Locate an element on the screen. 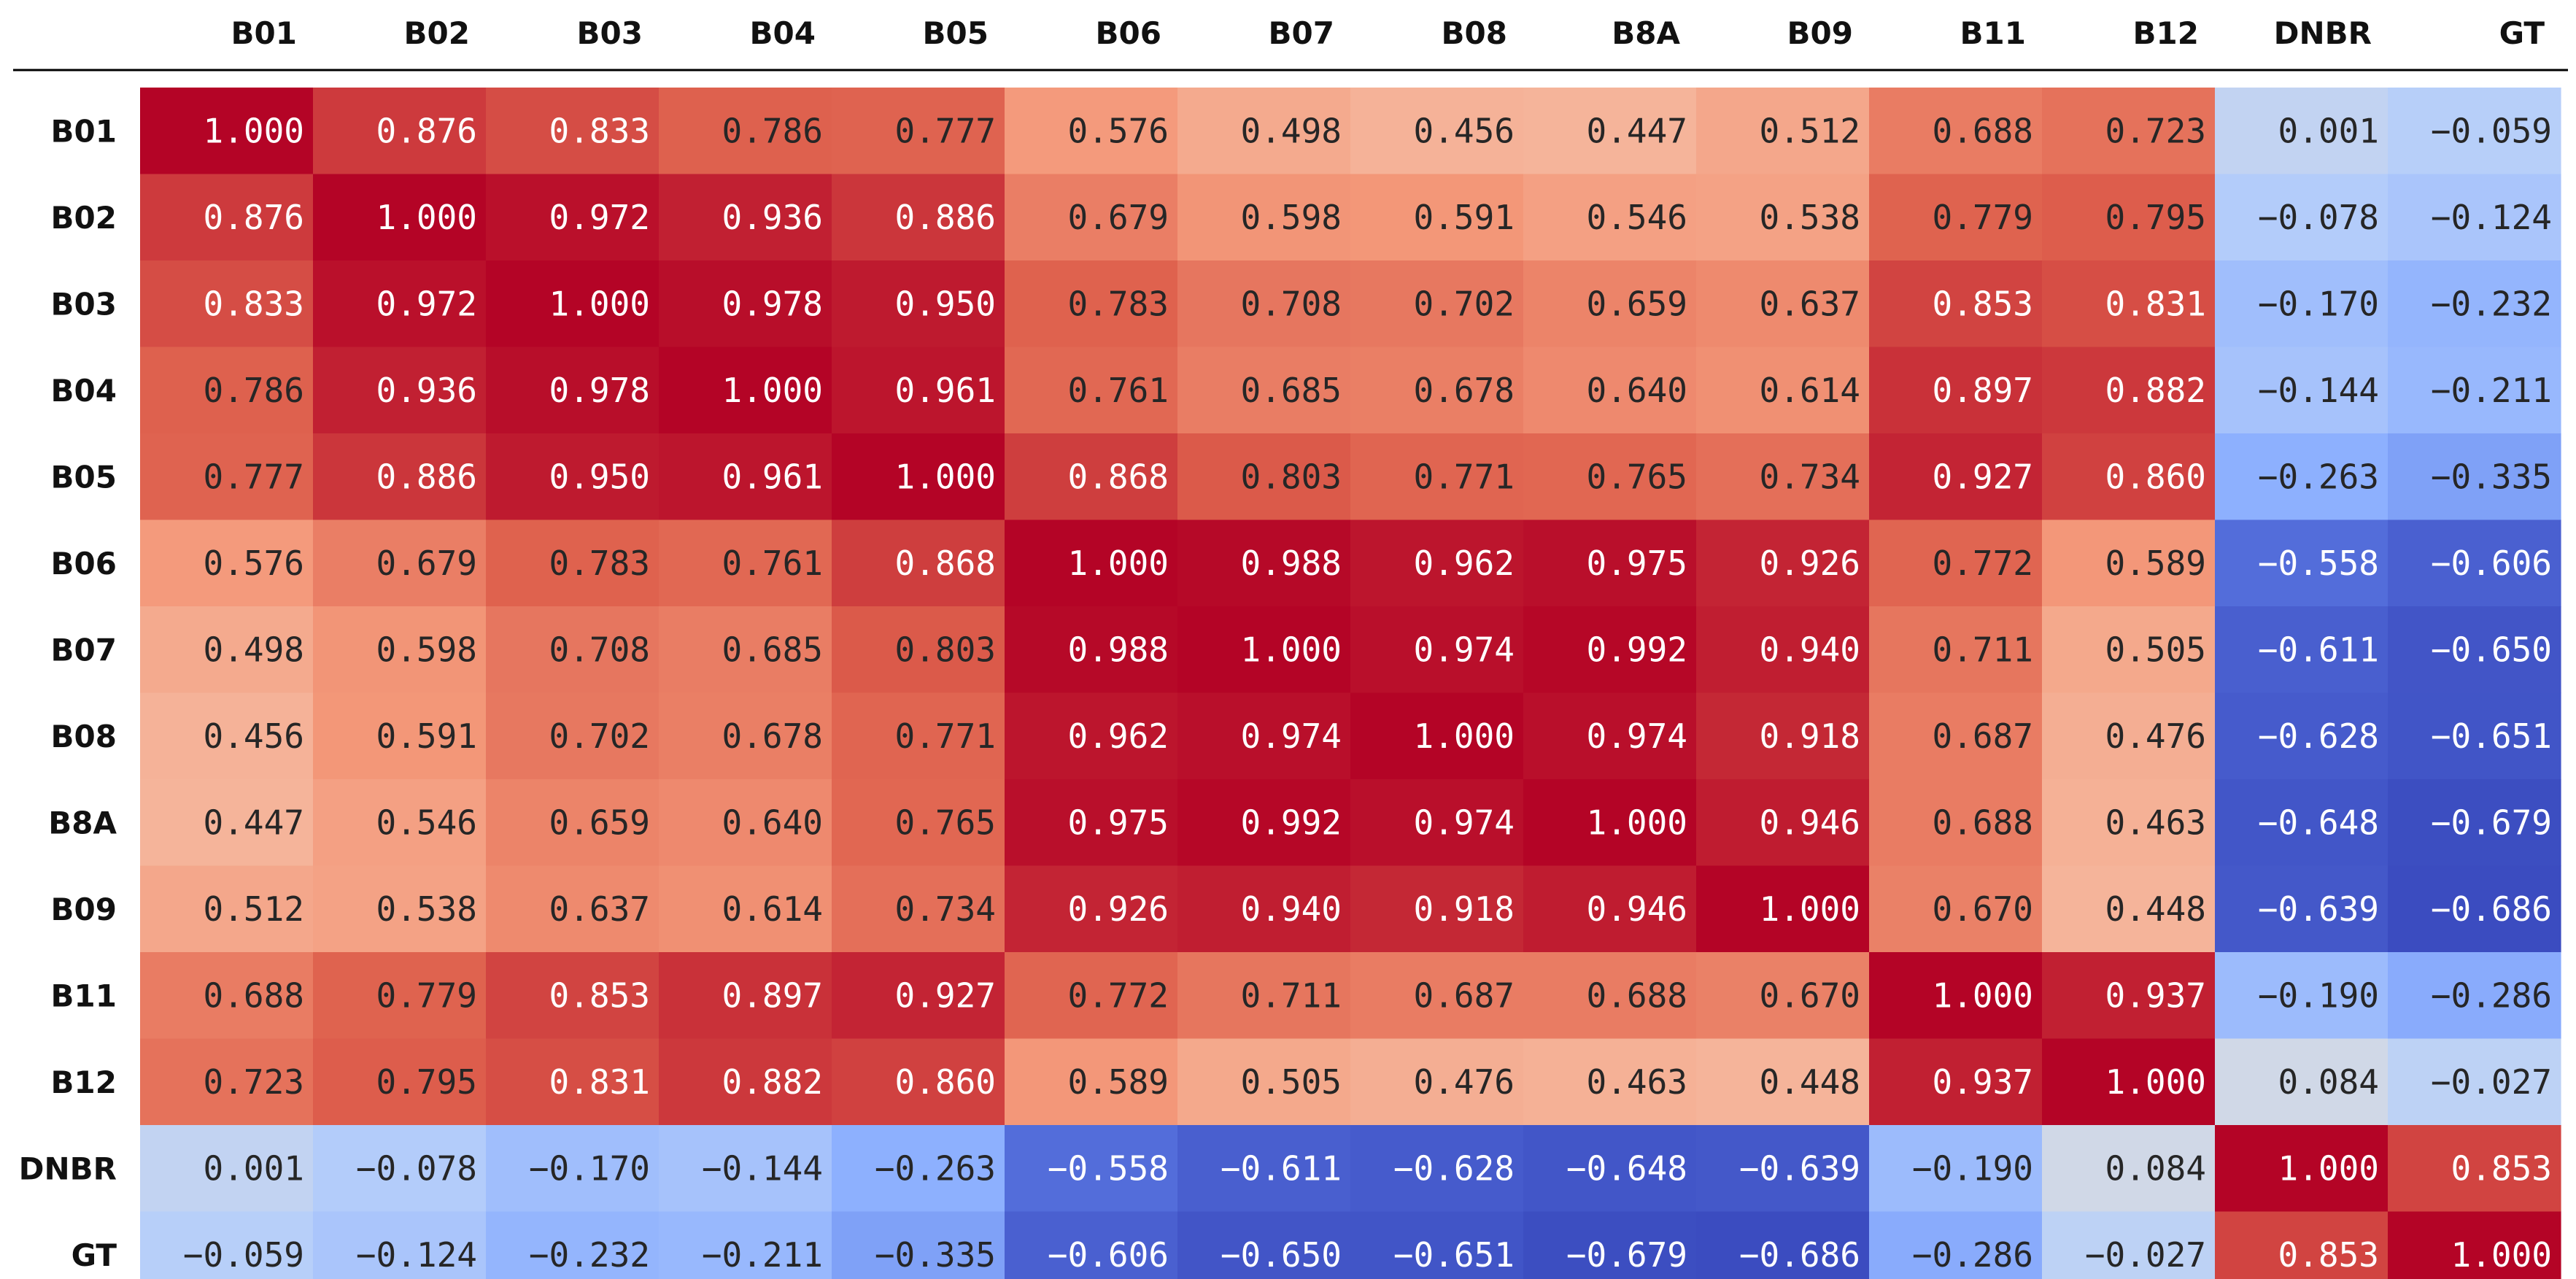  heatmap-cell-b09-dnbr is located at coordinates (2302, 909).